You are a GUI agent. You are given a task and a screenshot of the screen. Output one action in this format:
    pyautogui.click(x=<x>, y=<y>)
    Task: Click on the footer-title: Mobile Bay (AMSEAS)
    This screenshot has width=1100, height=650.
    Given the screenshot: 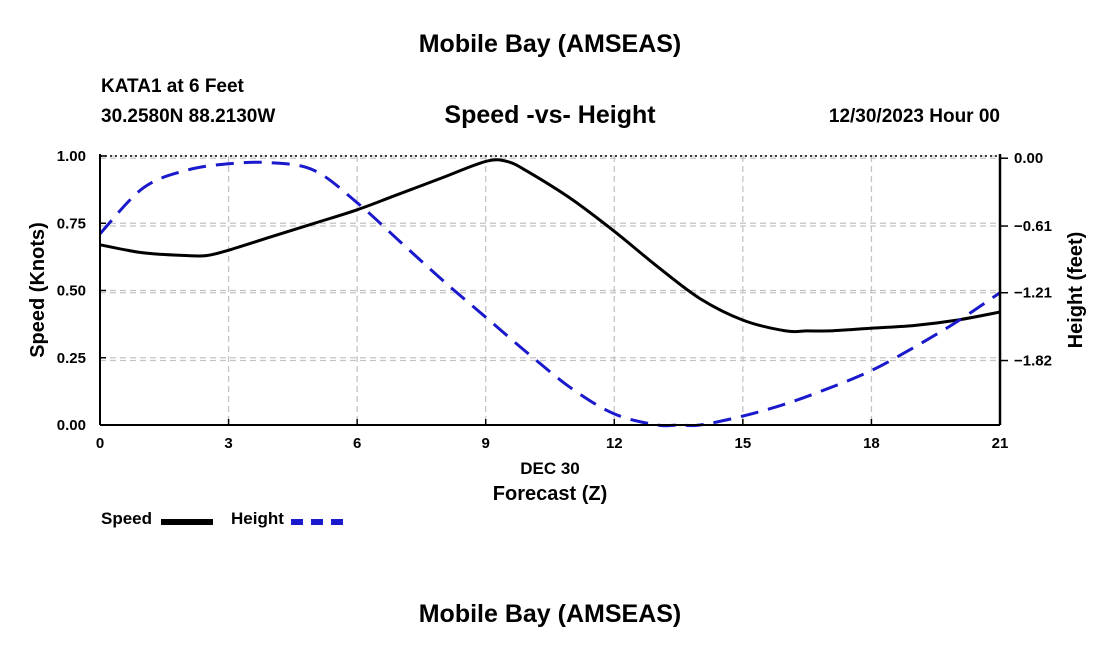 What is the action you would take?
    pyautogui.click(x=550, y=614)
    